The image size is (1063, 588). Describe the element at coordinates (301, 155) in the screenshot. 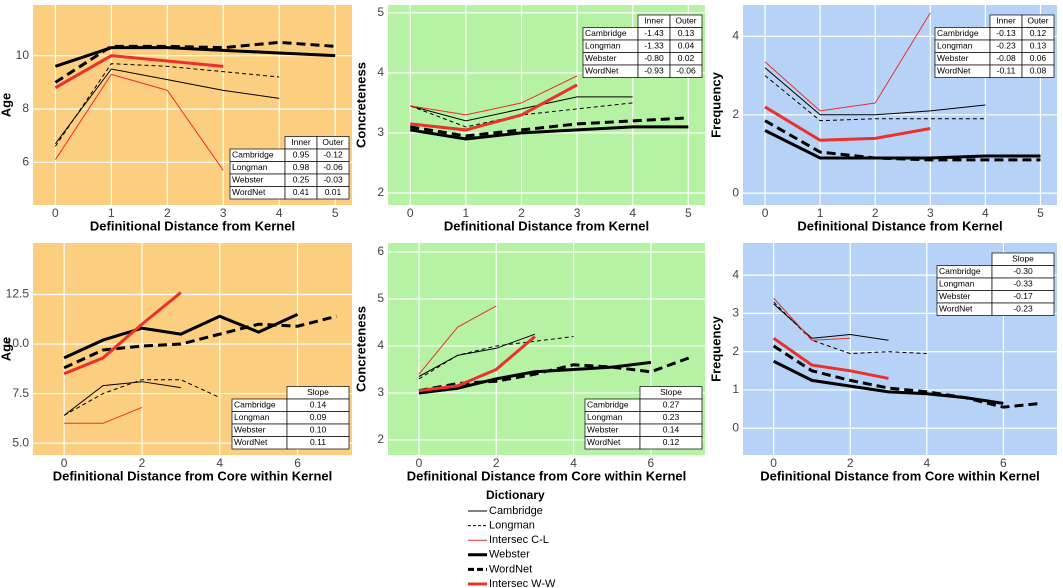

I see `table-value: 0.95` at that location.